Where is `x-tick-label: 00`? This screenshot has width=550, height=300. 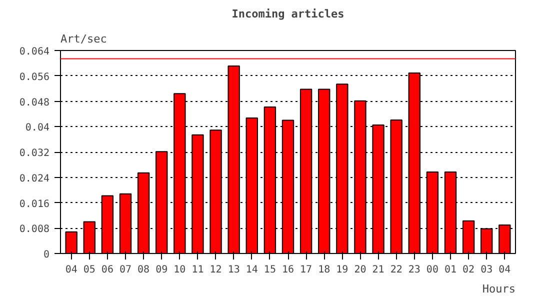 x-tick-label: 00 is located at coordinates (432, 270).